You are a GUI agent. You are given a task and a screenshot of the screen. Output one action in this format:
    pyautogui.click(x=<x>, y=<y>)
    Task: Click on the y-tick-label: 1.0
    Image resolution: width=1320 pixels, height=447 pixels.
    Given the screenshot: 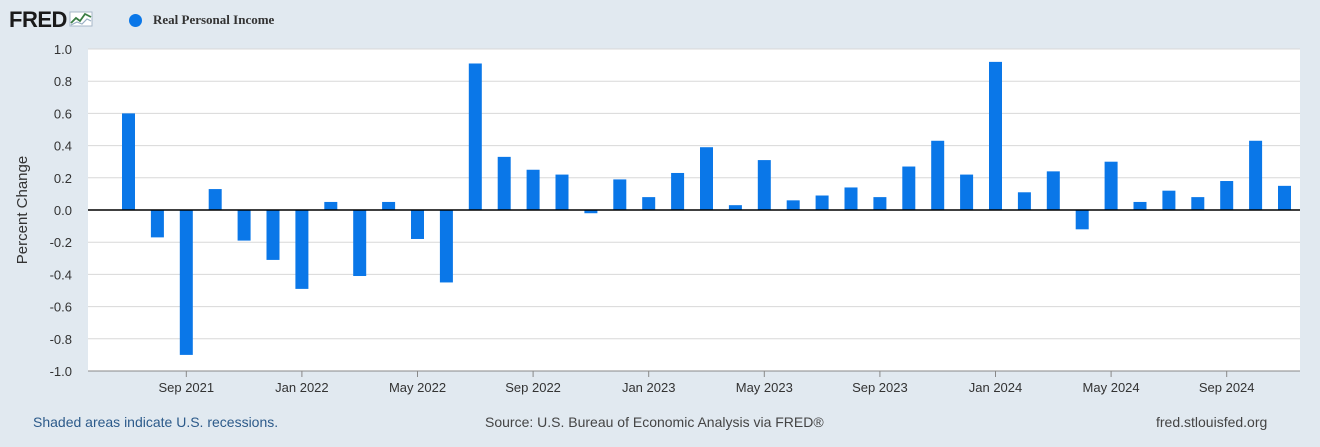 What is the action you would take?
    pyautogui.click(x=63, y=49)
    